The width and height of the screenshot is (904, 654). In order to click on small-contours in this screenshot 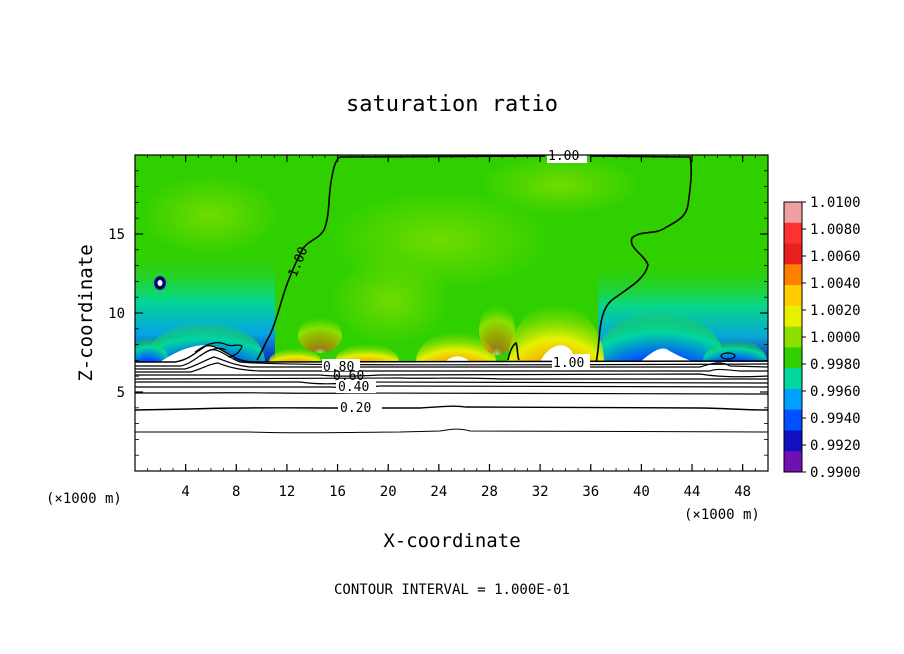, I will do `click(445, 318)`.